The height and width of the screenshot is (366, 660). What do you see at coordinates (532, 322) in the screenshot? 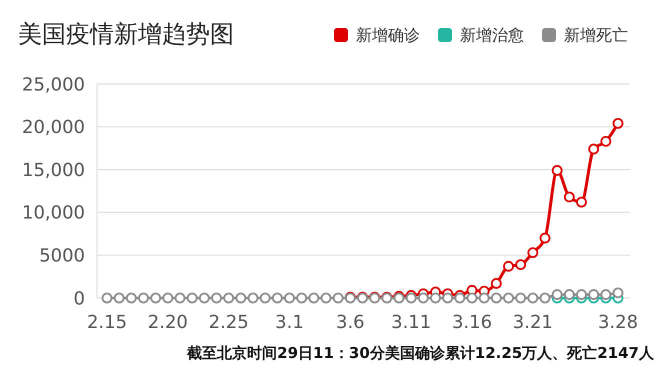
I see `x-tick-label: 3.21` at bounding box center [532, 322].